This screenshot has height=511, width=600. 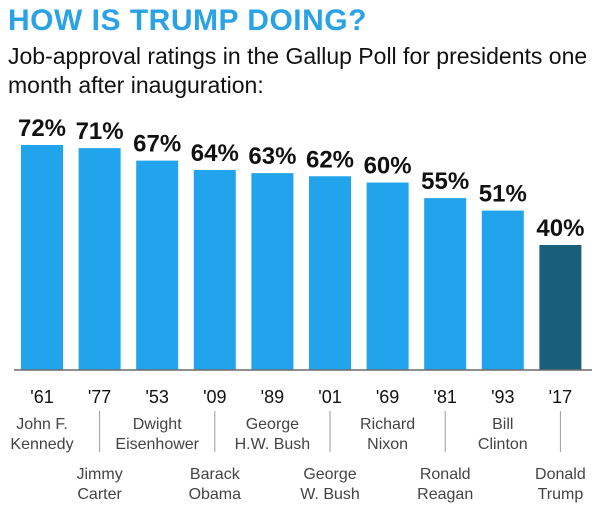 What do you see at coordinates (272, 156) in the screenshot?
I see `value-label-4: 63%` at bounding box center [272, 156].